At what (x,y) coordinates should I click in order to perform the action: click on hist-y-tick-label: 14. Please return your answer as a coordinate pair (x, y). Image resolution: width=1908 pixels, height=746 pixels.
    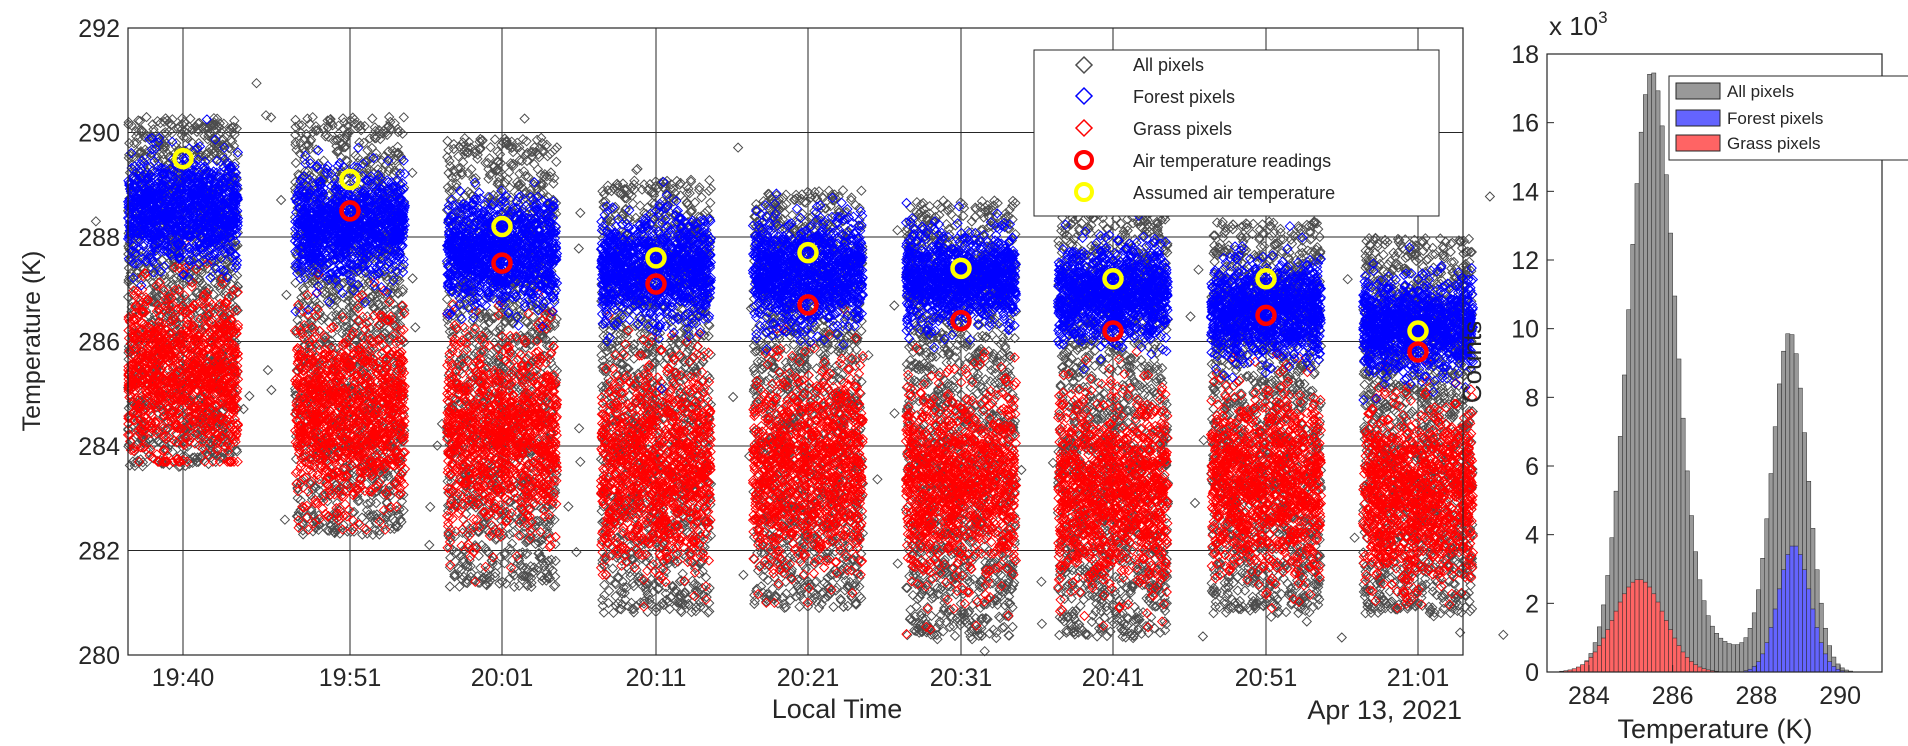
    Looking at the image, I should click on (1525, 192).